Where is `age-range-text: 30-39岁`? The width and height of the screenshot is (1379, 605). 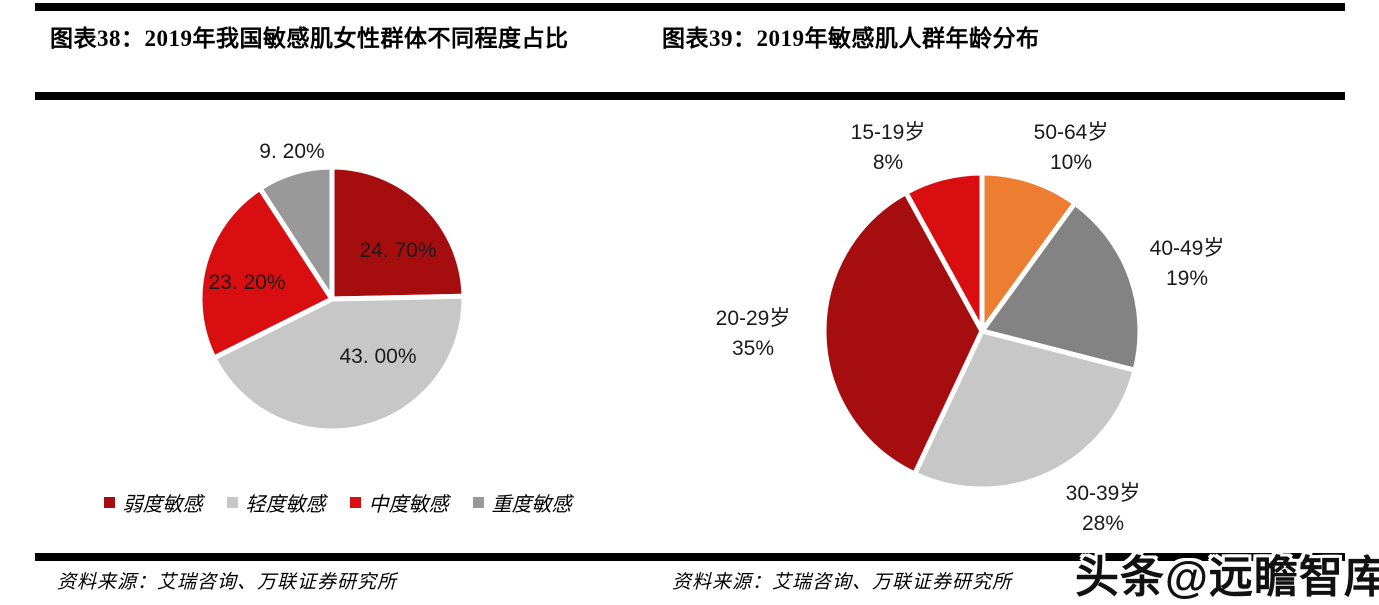 age-range-text: 30-39岁 is located at coordinates (1103, 493).